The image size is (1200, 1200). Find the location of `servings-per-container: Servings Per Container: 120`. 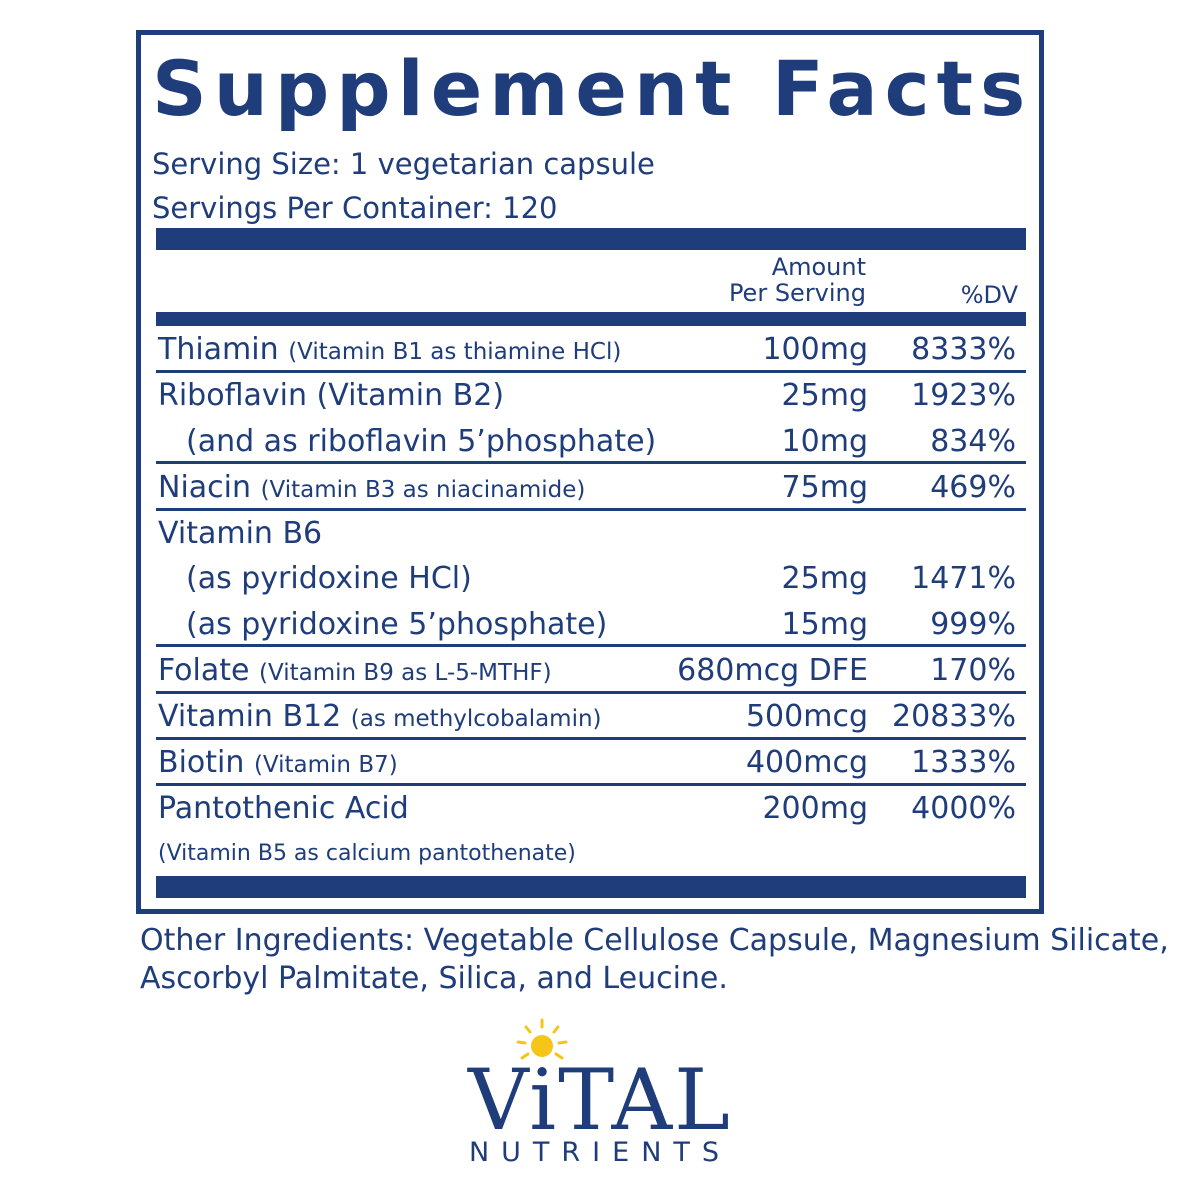

servings-per-container: Servings Per Container: 120 is located at coordinates (355, 208).